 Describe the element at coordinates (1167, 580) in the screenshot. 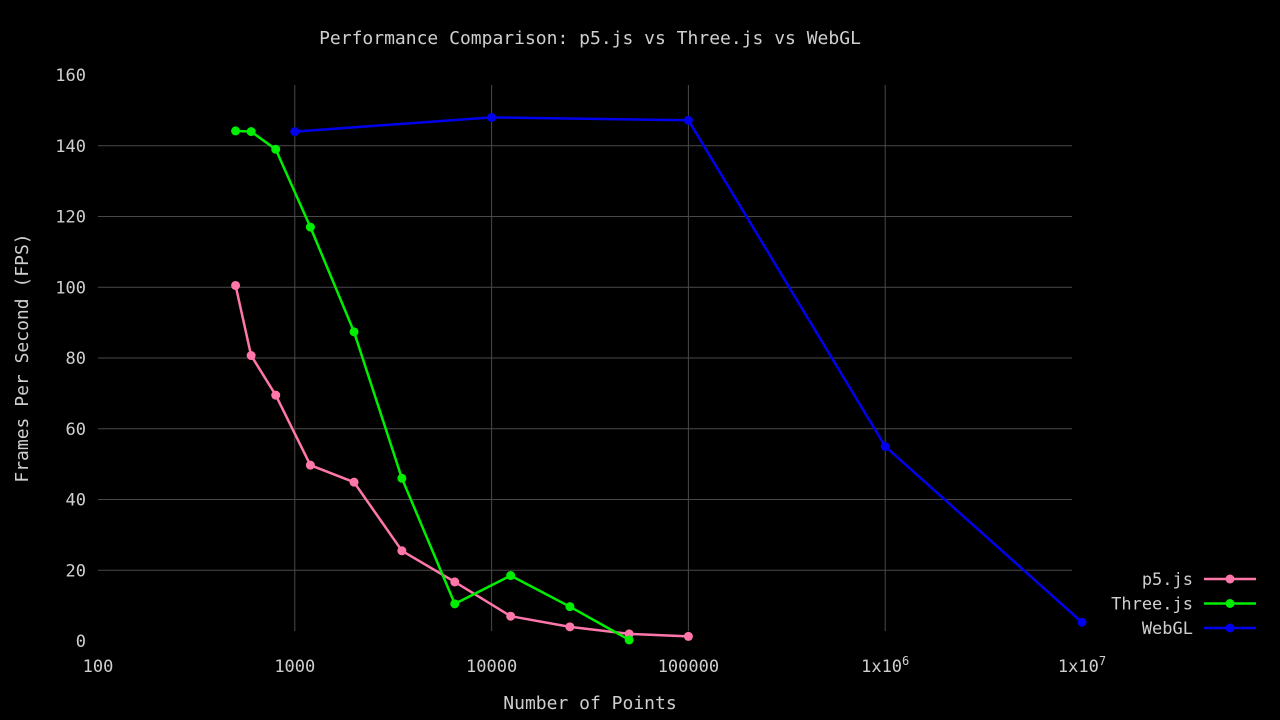

I see `legend-label: p5.js` at that location.